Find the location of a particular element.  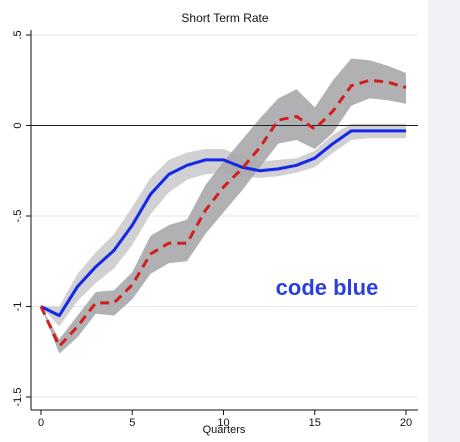

y-tick-label: .5 is located at coordinates (18, 34).